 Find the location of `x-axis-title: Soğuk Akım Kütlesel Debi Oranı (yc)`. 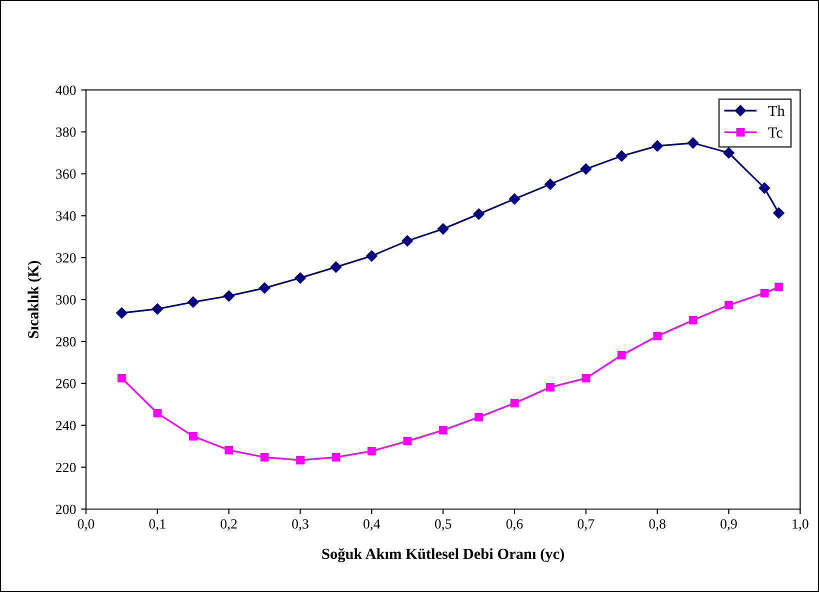

x-axis-title: Soğuk Akım Kütlesel Debi Oranı (yc) is located at coordinates (443, 555).